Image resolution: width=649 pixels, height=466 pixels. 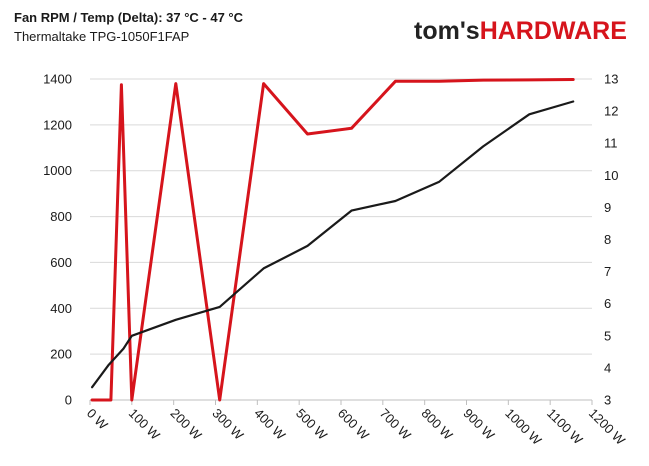 I want to click on y-right-tick-label: 7, so click(x=607, y=271).